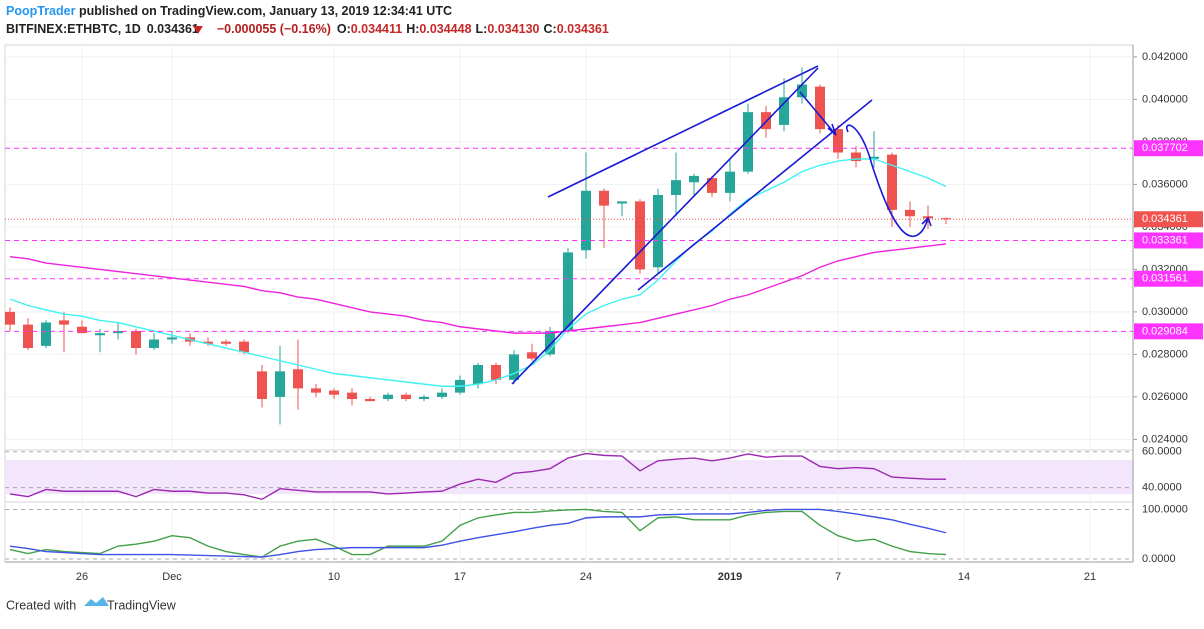  Describe the element at coordinates (1165, 331) in the screenshot. I see `price-label: 0.029084` at that location.